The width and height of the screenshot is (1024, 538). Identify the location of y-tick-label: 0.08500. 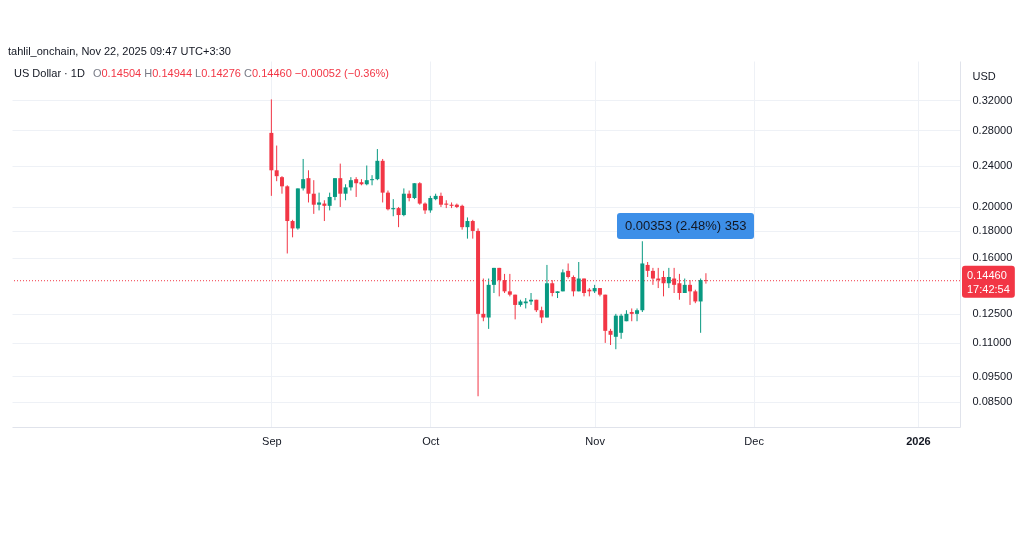
(992, 401).